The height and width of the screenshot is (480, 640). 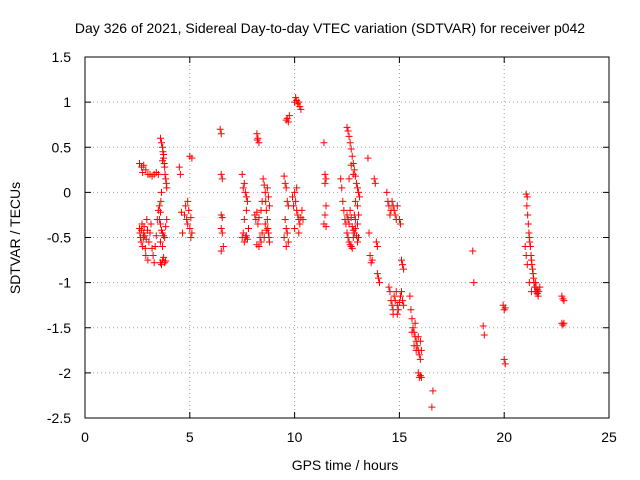 I want to click on y-tick-label: -1, so click(x=65, y=283).